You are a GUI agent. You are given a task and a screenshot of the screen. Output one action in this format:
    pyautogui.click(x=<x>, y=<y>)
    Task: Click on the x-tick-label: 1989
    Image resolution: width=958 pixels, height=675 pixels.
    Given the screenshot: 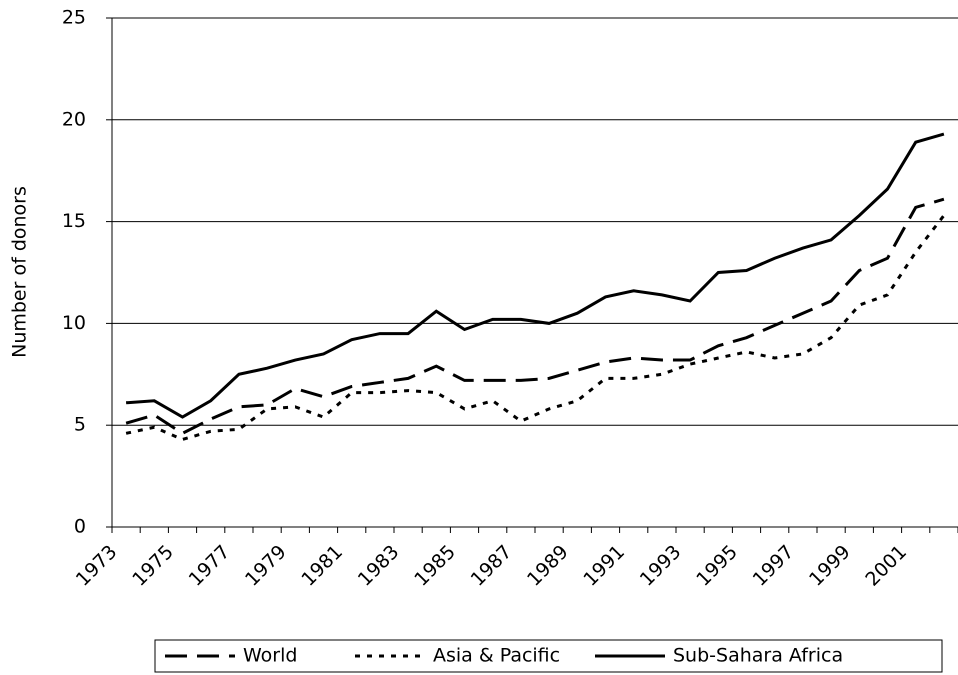 What is the action you would take?
    pyautogui.click(x=548, y=566)
    